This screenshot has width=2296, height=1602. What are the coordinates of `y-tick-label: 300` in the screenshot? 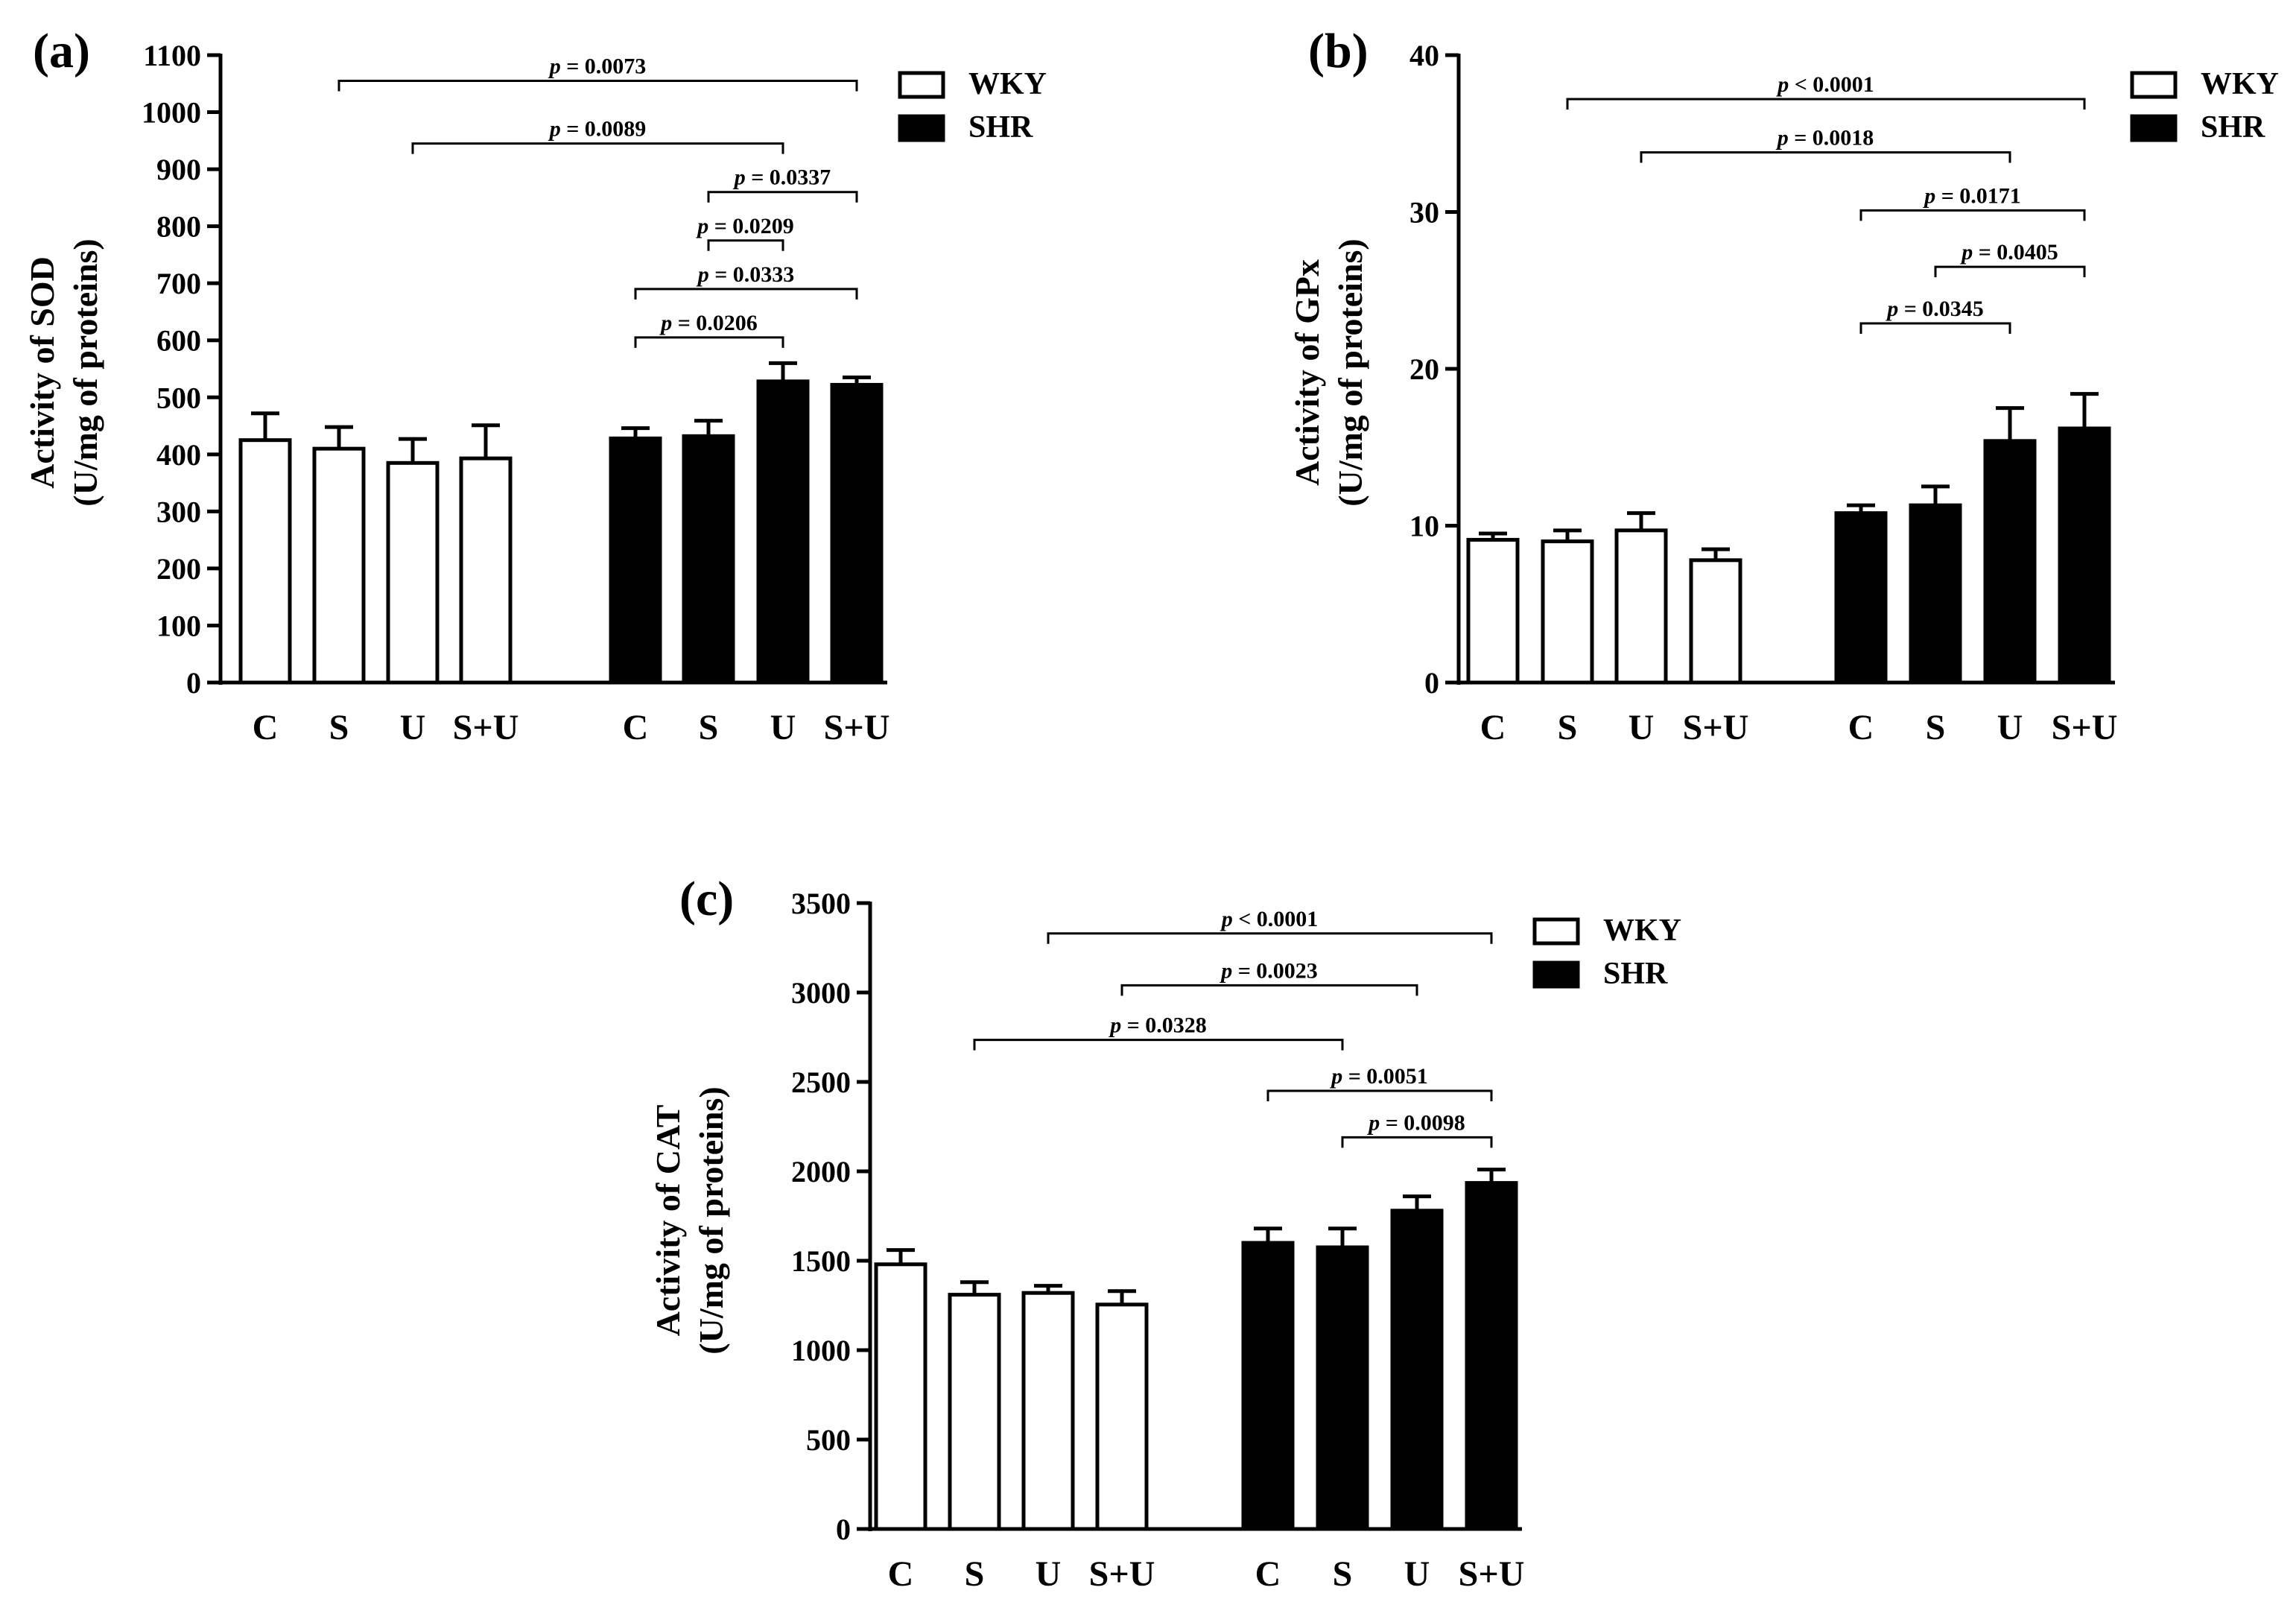 It's located at (178, 511).